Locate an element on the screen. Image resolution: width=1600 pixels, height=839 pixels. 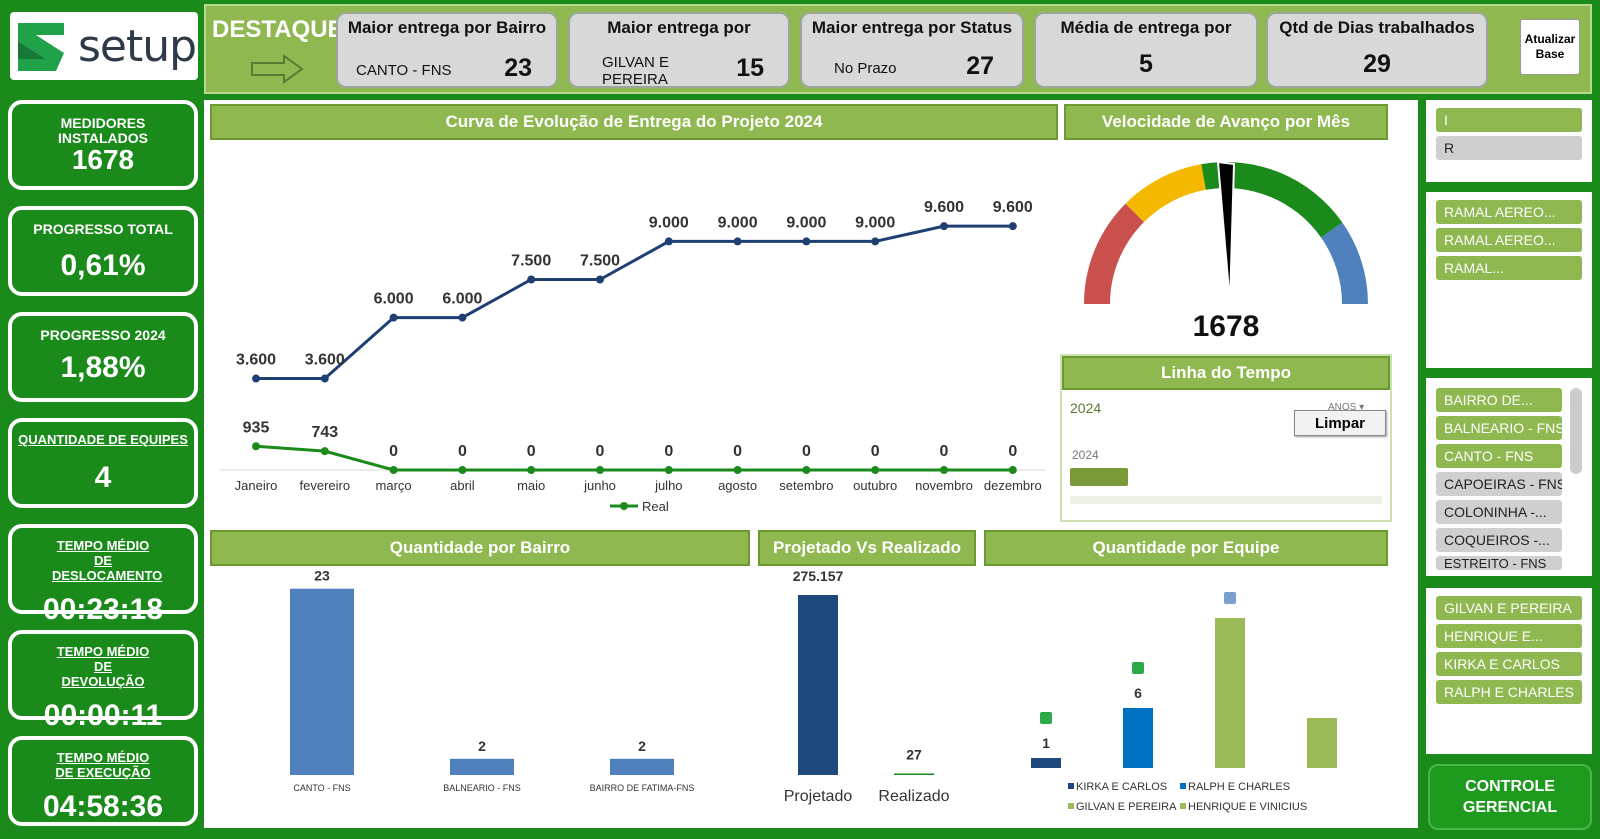
legend-label: HENRIQUE E VINICIUS is located at coordinates (1247, 807).